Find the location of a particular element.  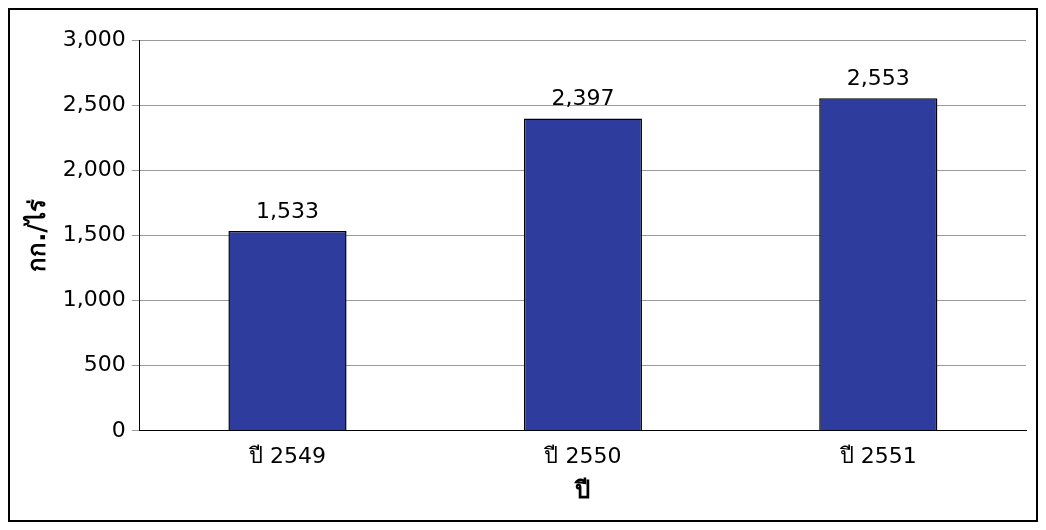

y-tick-label: 0 is located at coordinates (118, 429).